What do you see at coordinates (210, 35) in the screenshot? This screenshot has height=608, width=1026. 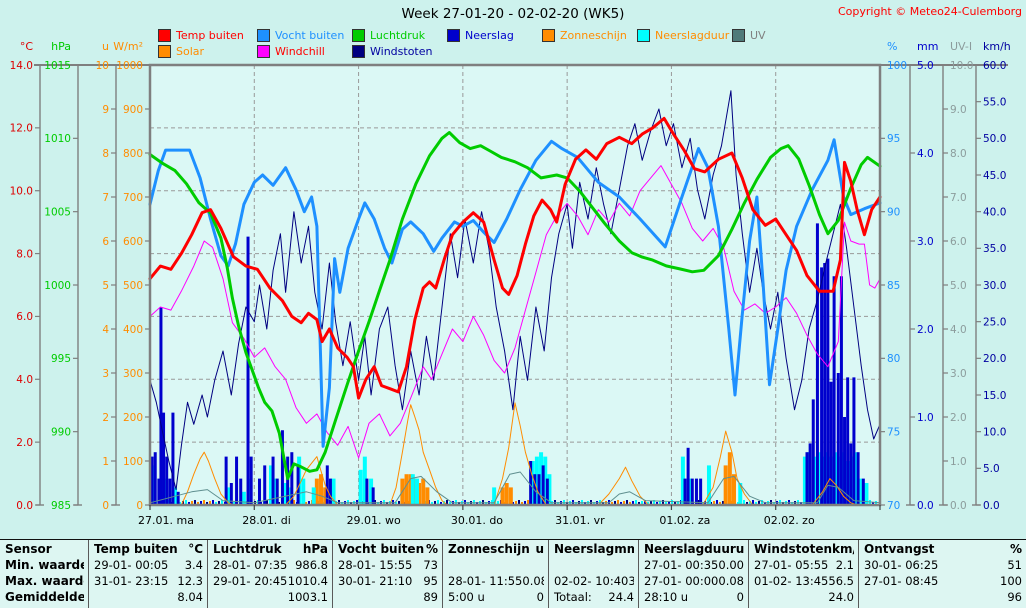 I see `legend-label-temp-buiten: Temp buiten` at bounding box center [210, 35].